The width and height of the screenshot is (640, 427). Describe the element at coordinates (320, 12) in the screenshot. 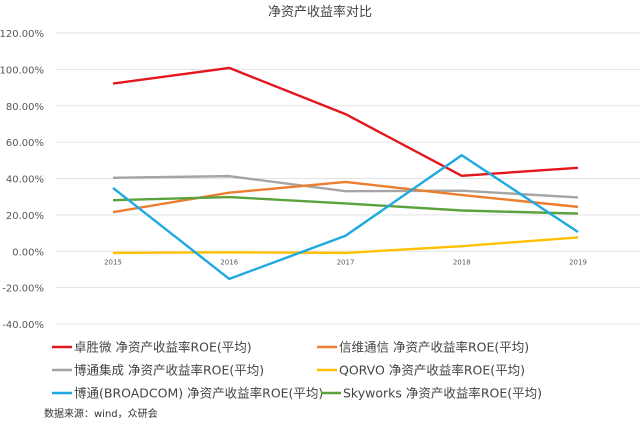

I see `chart-title: 净资产收益率对比` at that location.